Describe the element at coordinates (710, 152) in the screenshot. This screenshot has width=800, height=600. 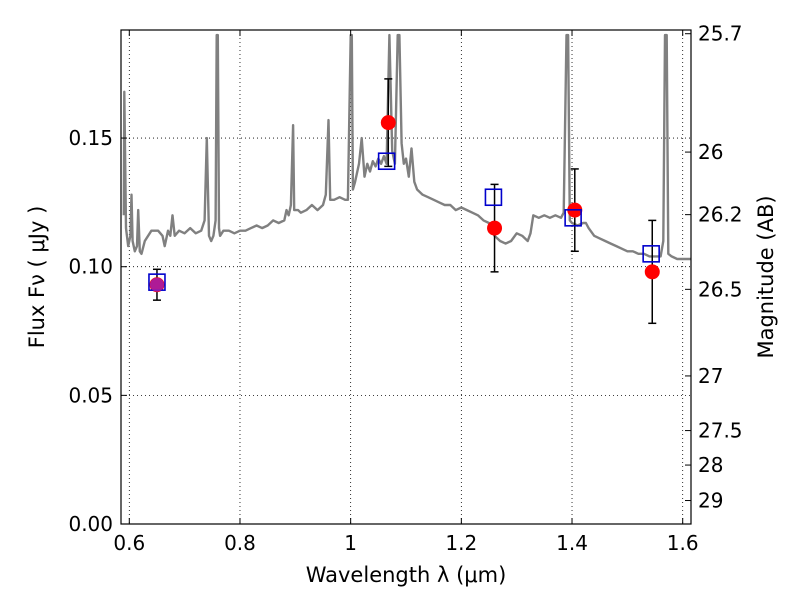
I see `y2-tick-label: 26` at that location.